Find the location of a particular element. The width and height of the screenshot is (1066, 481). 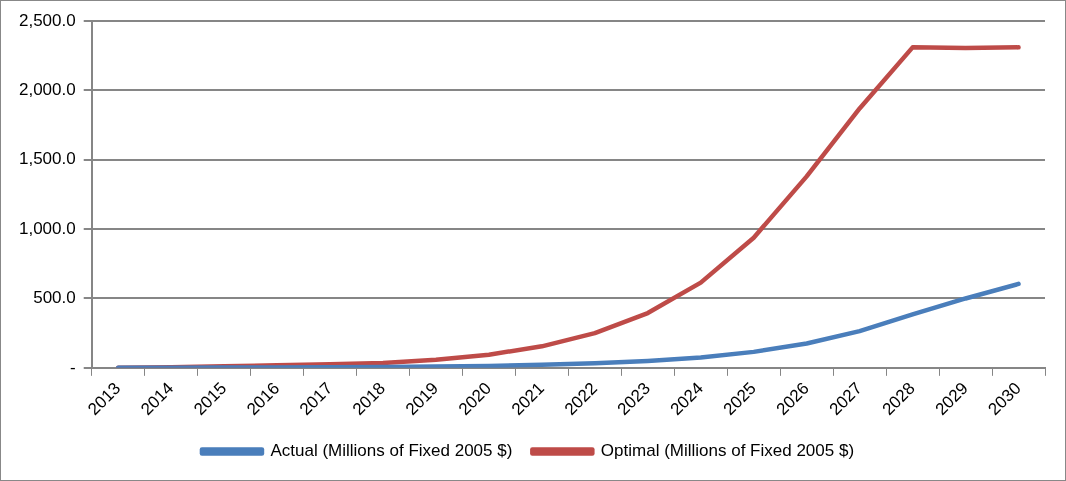

legend-label: Optimal (Millions of Fixed 2005 $) is located at coordinates (727, 451).